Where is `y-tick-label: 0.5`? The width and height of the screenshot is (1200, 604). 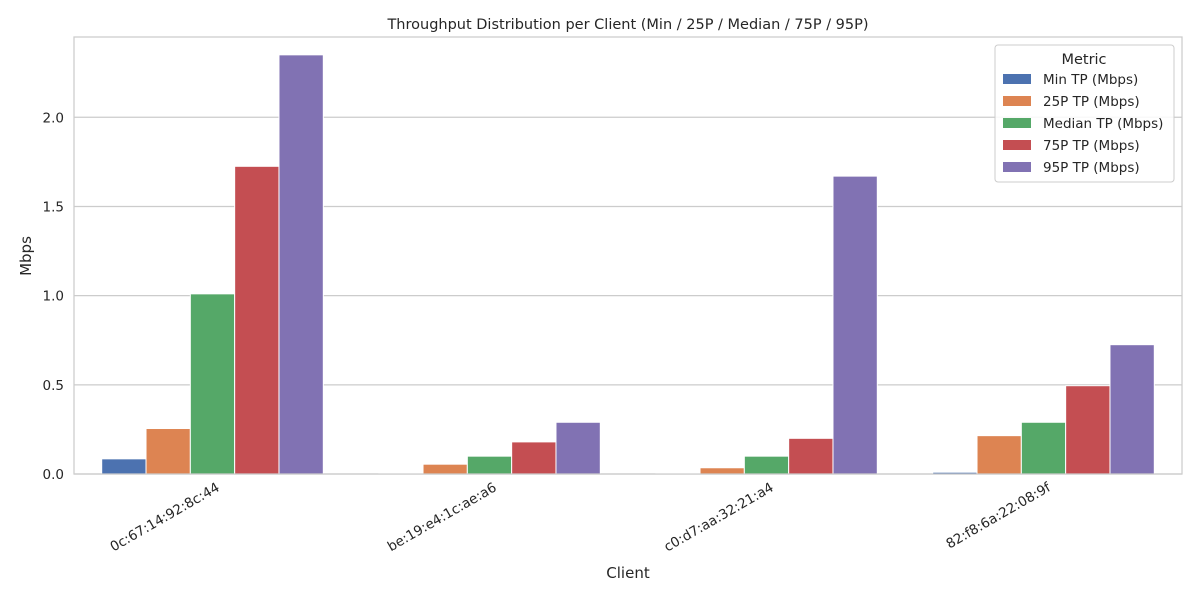 y-tick-label: 0.5 is located at coordinates (53, 386).